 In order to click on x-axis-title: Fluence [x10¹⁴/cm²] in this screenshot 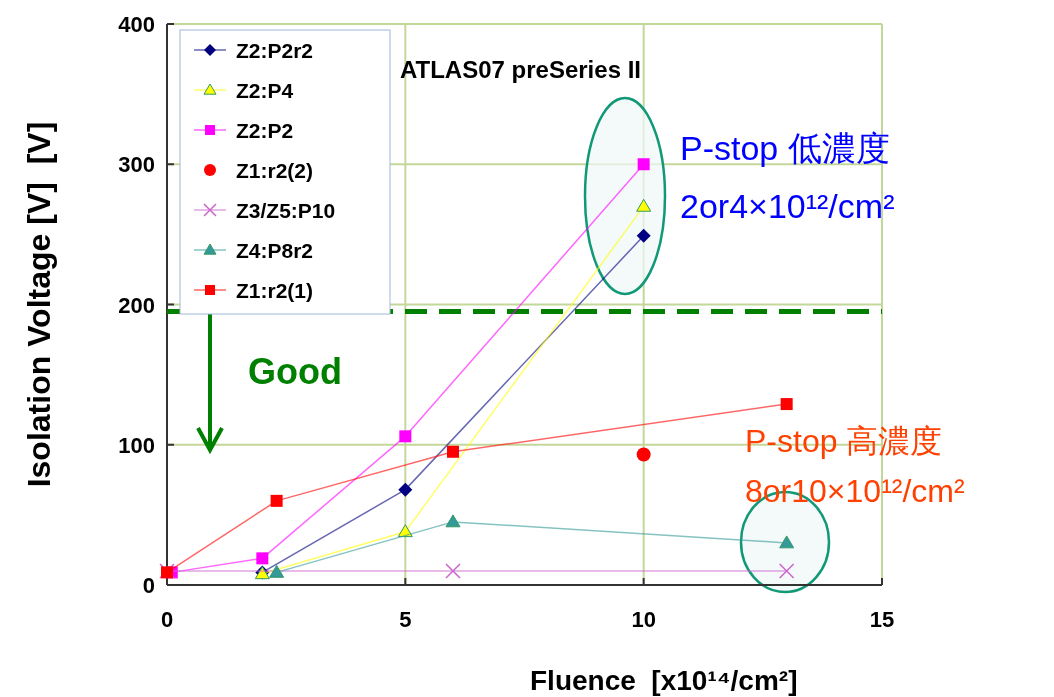, I will do `click(664, 680)`.